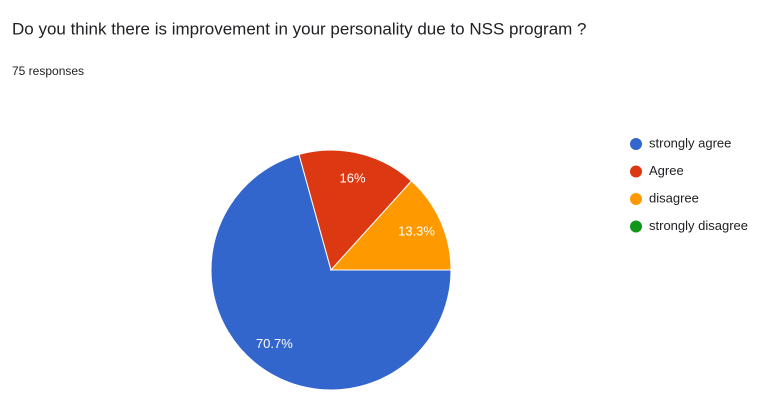 This screenshot has width=774, height=405. Describe the element at coordinates (698, 225) in the screenshot. I see `legend-label: strongly disagree` at that location.